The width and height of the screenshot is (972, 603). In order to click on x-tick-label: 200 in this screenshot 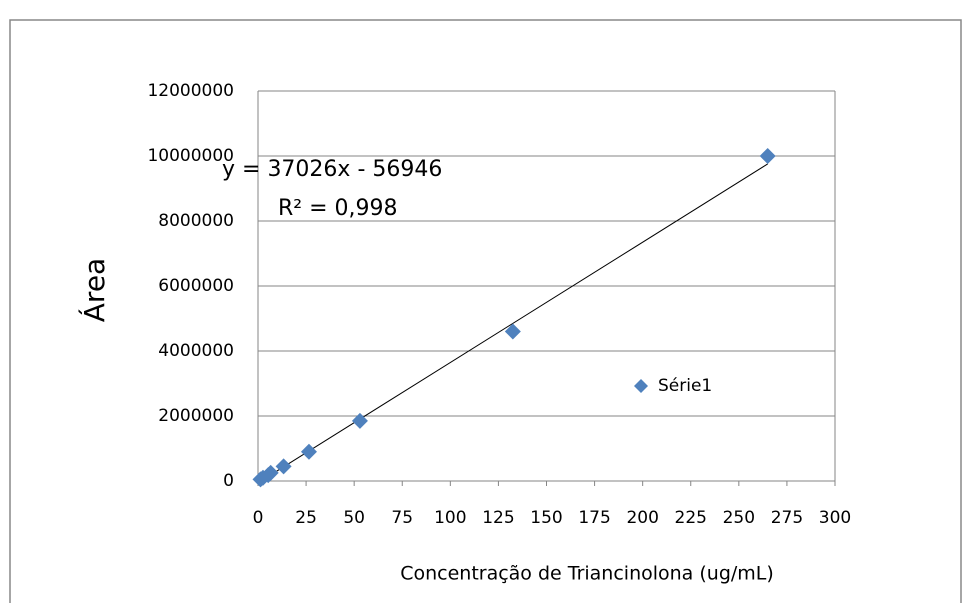, I will do `click(642, 518)`.